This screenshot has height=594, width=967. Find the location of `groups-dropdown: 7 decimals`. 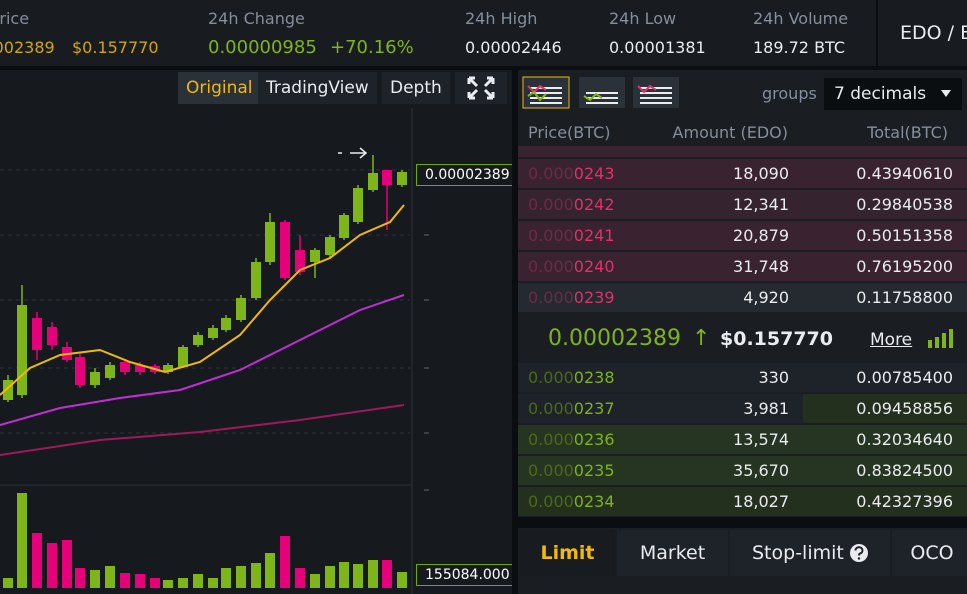

groups-dropdown: 7 decimals is located at coordinates (893, 94).